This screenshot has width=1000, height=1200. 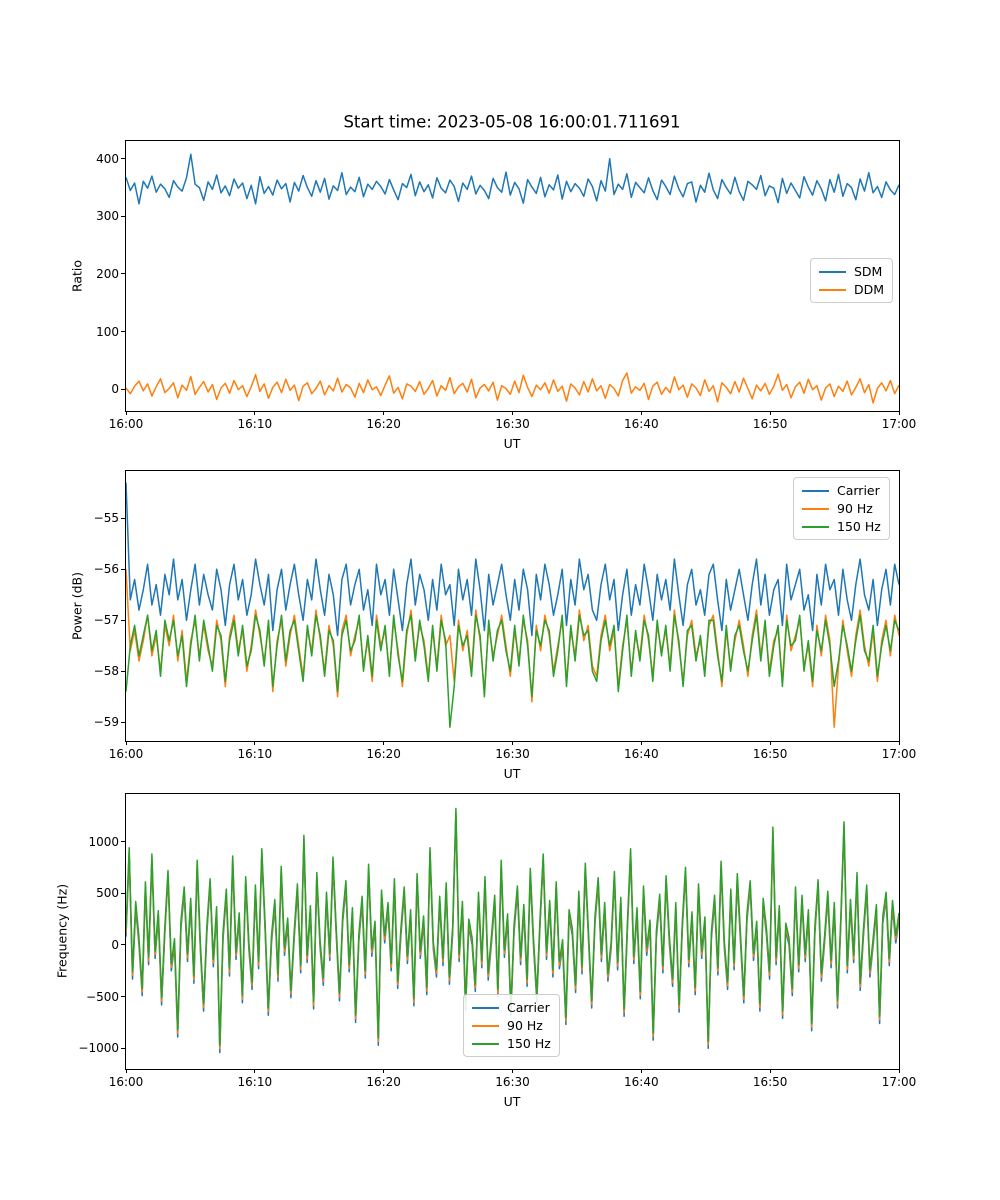 I want to click on y-axis-label-frequency: Frequency (Hz), so click(x=62, y=931).